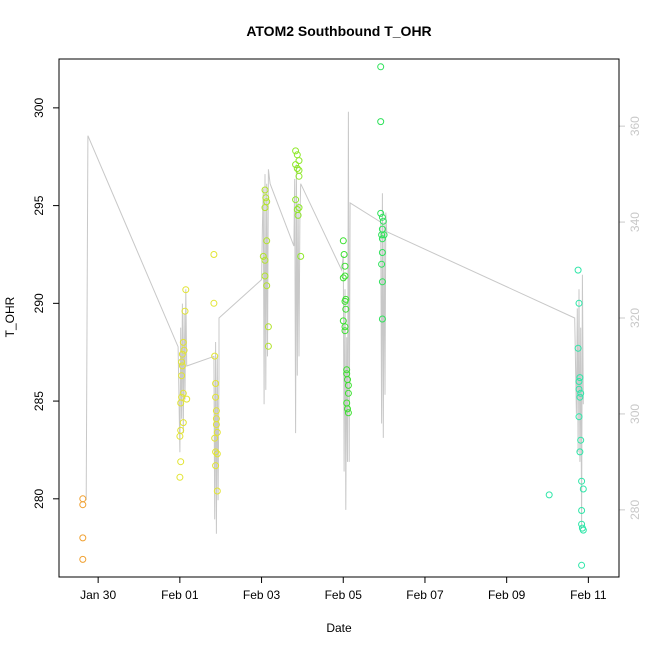 The width and height of the screenshot is (650, 655). What do you see at coordinates (39, 401) in the screenshot?
I see `y-tick-label: 285` at bounding box center [39, 401].